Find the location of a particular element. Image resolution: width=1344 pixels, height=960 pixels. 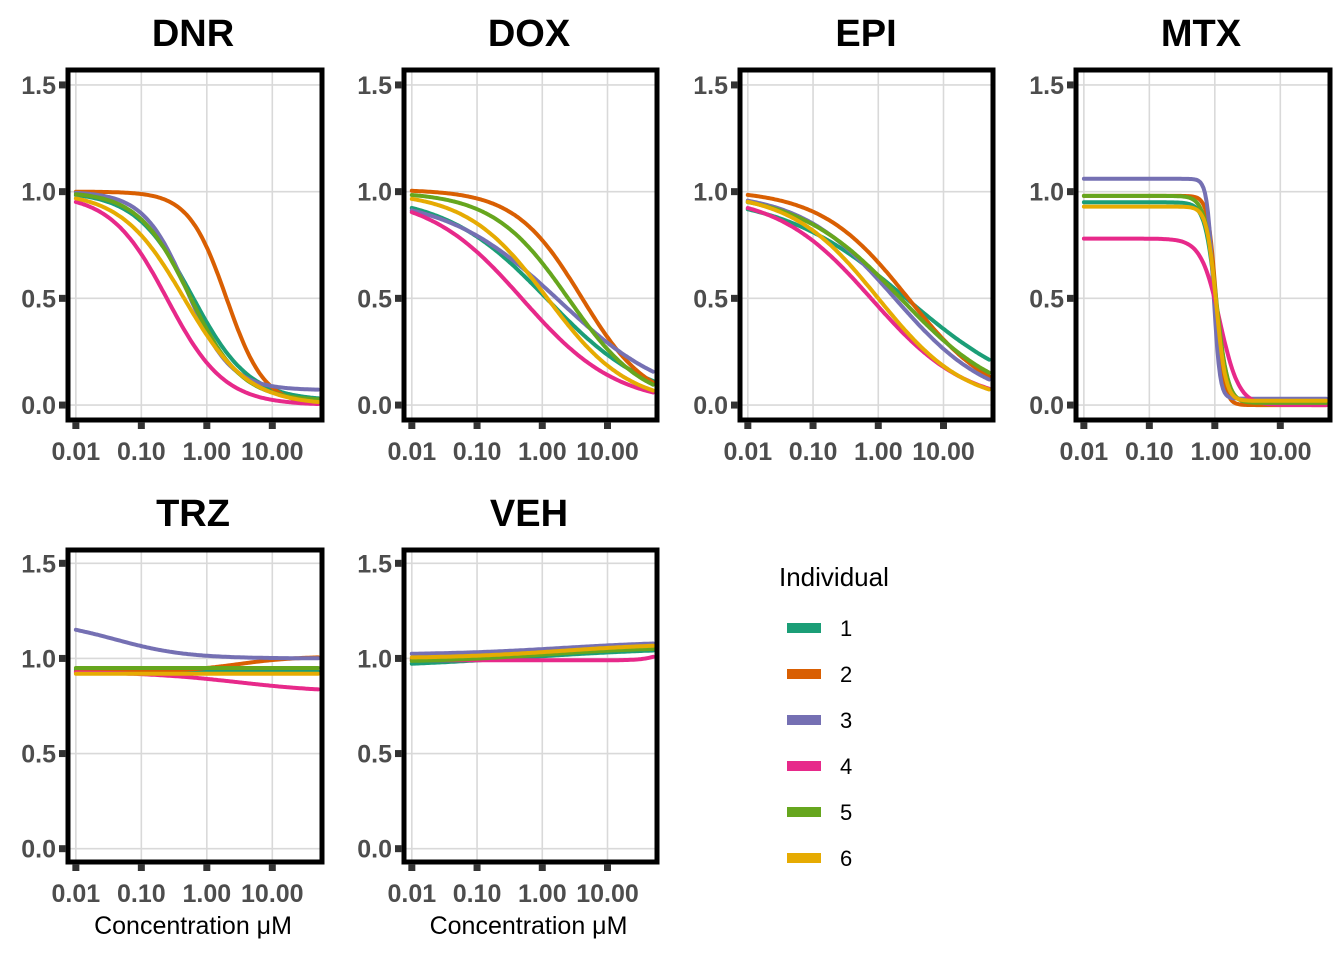

legend-label-2: 2 is located at coordinates (846, 674).